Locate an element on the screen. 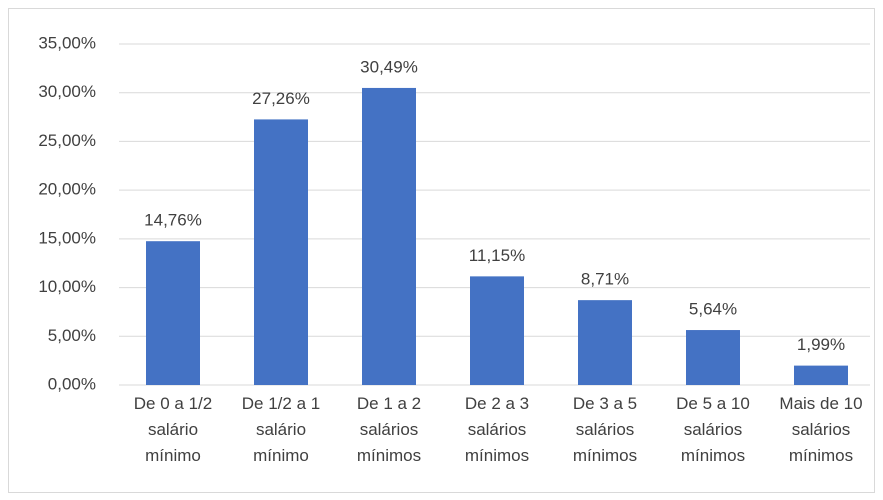 This screenshot has height=500, width=883. data-label: 30,49% is located at coordinates (389, 66).